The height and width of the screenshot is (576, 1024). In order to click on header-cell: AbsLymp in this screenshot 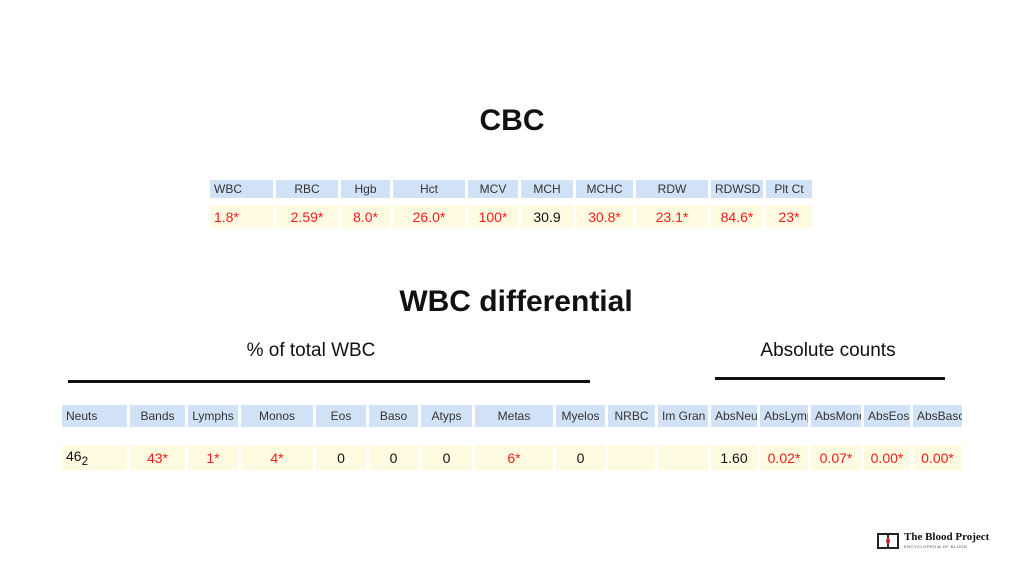, I will do `click(784, 416)`.